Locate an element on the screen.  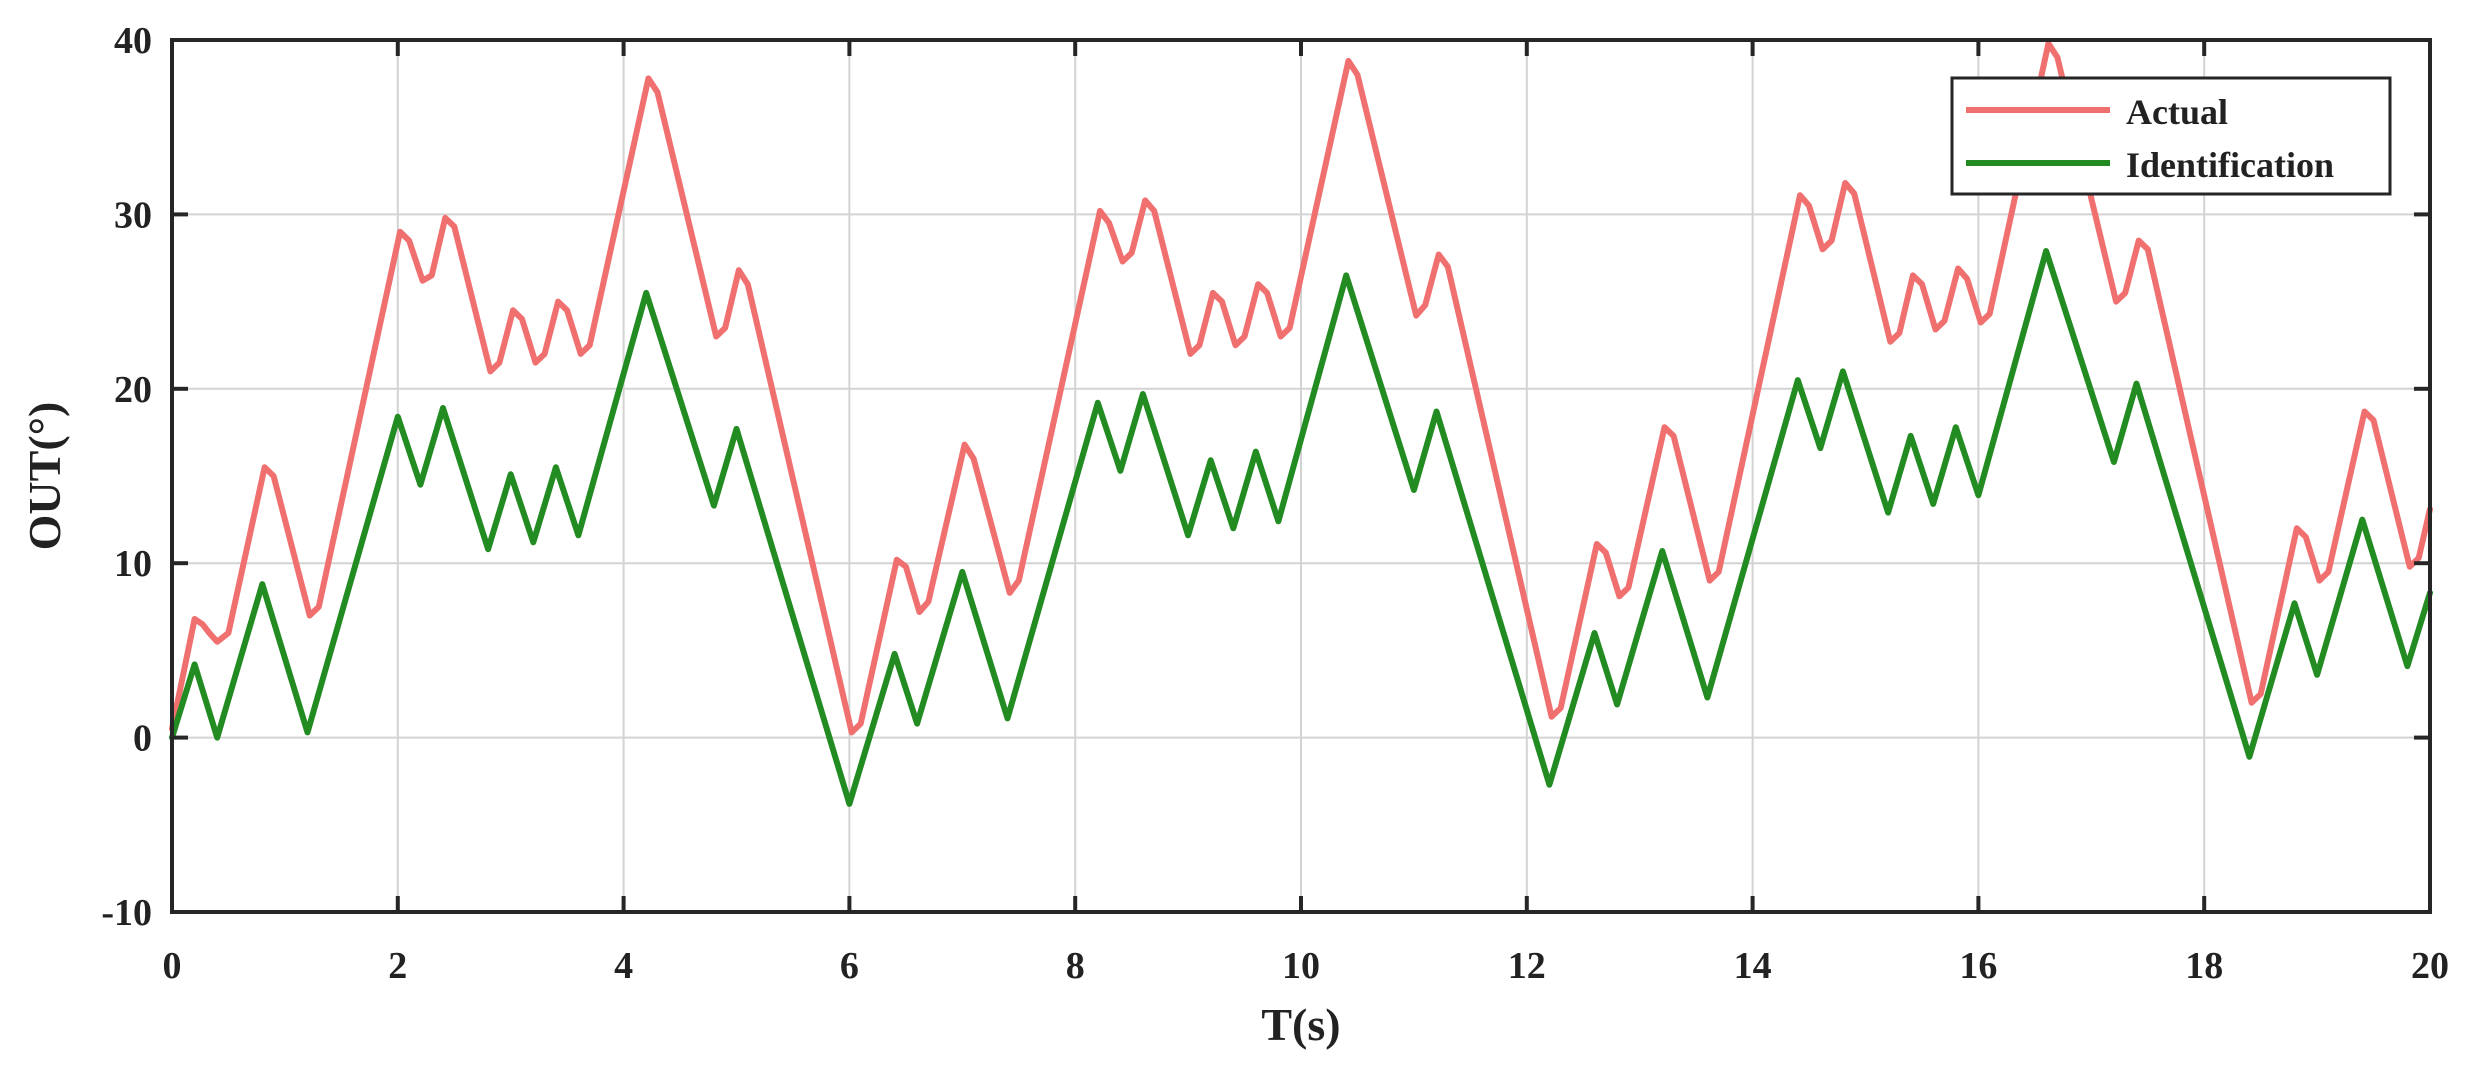
y-tick-labels: -10 0 10 20 30 40 is located at coordinates (126, 477).